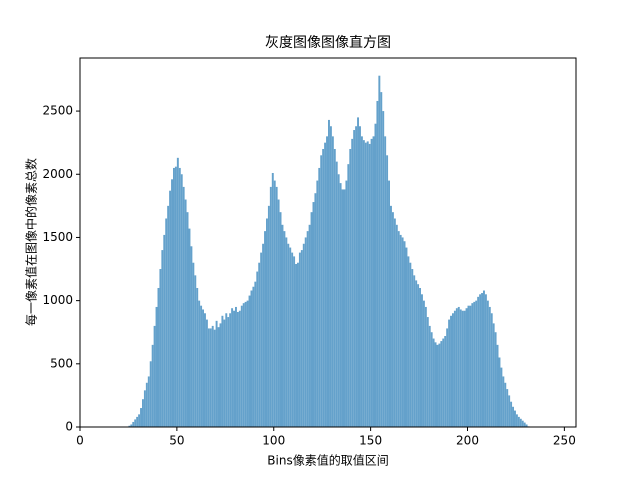 The image size is (640, 480). Describe the element at coordinates (370, 441) in the screenshot. I see `x-tick-label: 150` at that location.